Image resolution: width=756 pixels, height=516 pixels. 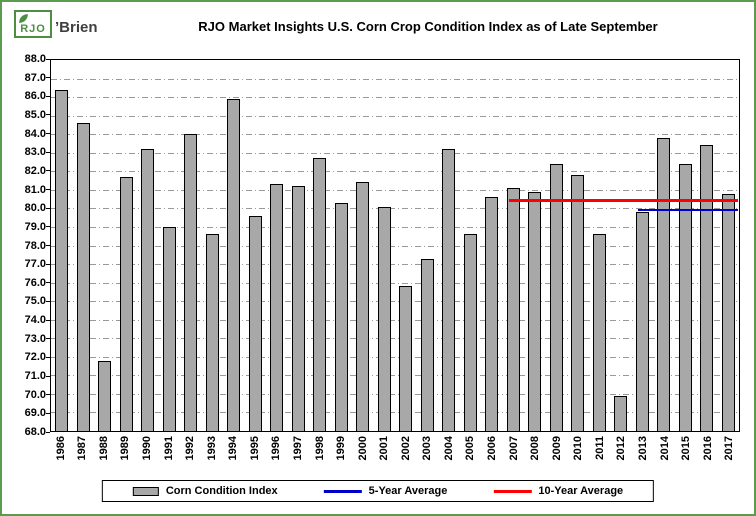 I want to click on bar-2009, so click(x=556, y=297).